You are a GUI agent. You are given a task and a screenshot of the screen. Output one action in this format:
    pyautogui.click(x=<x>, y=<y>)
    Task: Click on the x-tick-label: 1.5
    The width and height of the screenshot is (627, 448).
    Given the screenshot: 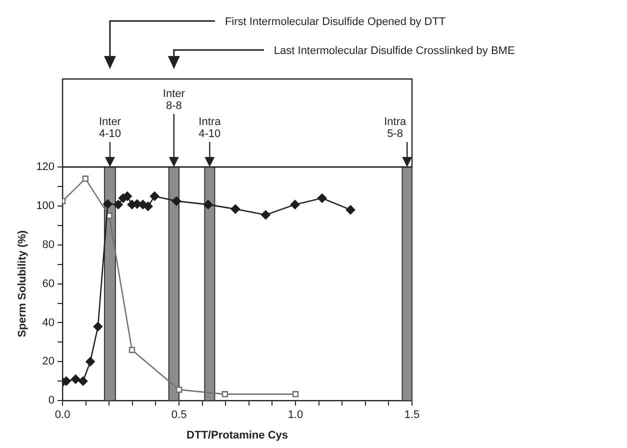 What is the action you would take?
    pyautogui.click(x=412, y=415)
    